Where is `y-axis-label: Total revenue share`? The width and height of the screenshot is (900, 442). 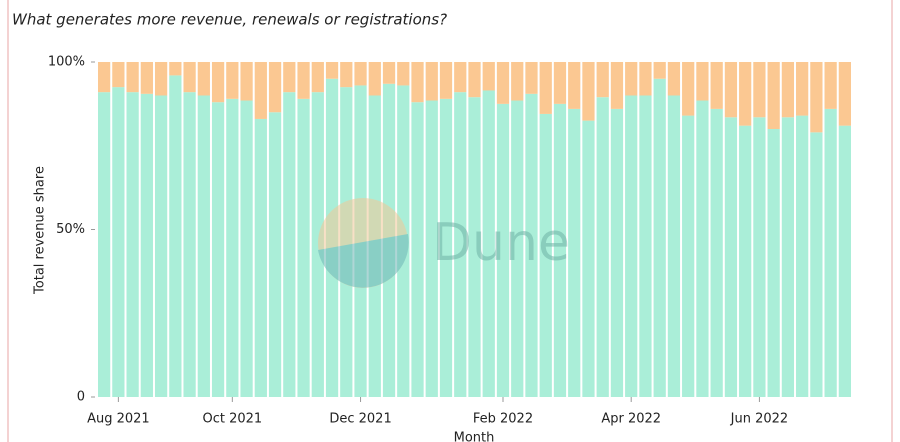
y-axis-label: Total revenue share is located at coordinates (40, 230).